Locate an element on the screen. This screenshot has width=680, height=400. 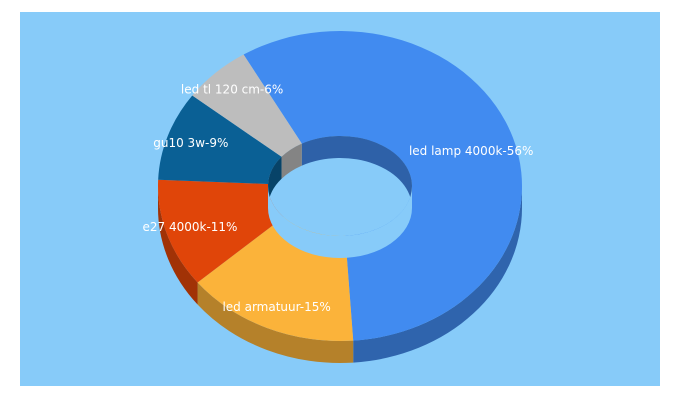
slice-label-led-armatuur: led armatuur-15% is located at coordinates (276, 307).